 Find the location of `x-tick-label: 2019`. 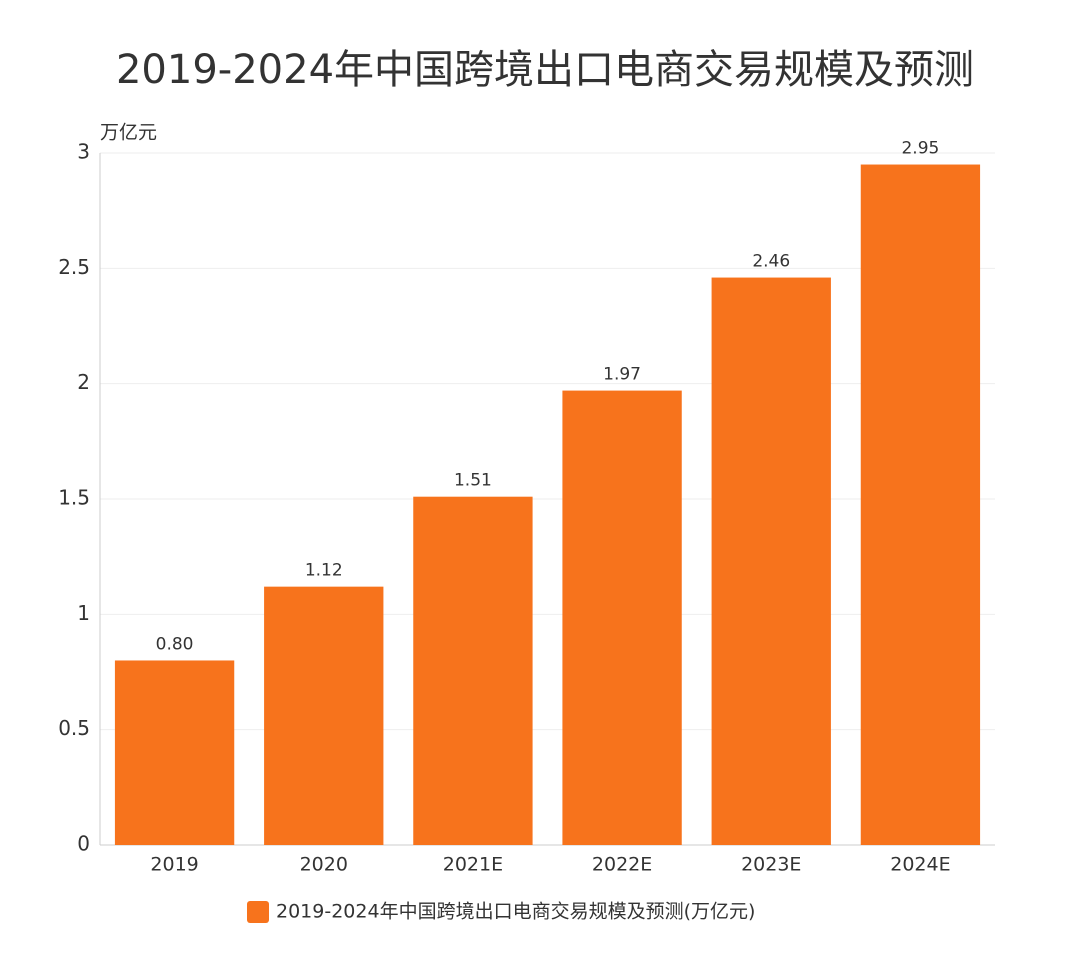

x-tick-label: 2019 is located at coordinates (174, 865).